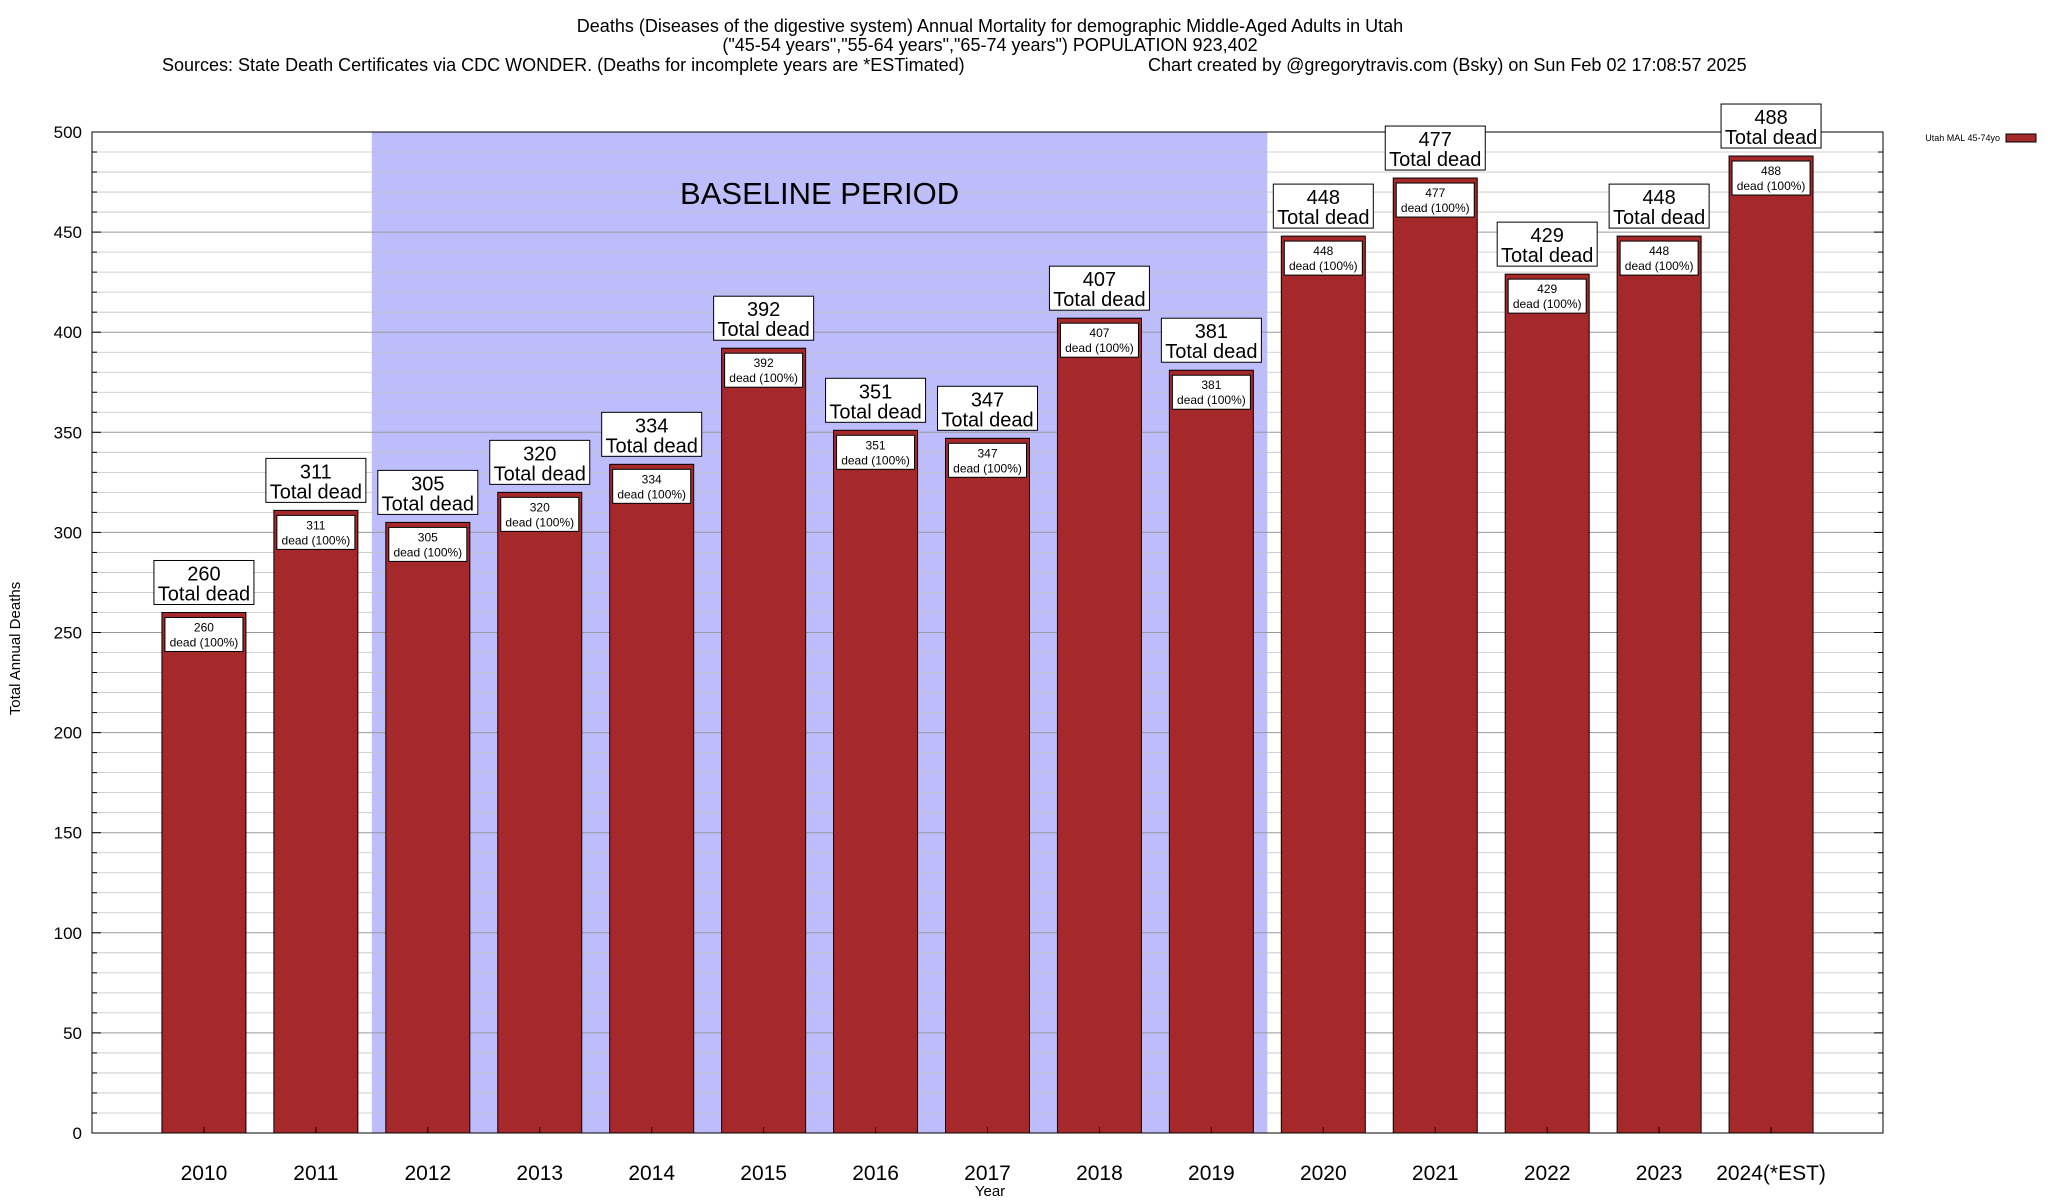 The image size is (2048, 1200). What do you see at coordinates (68, 633) in the screenshot?
I see `y-tick-label: 250` at bounding box center [68, 633].